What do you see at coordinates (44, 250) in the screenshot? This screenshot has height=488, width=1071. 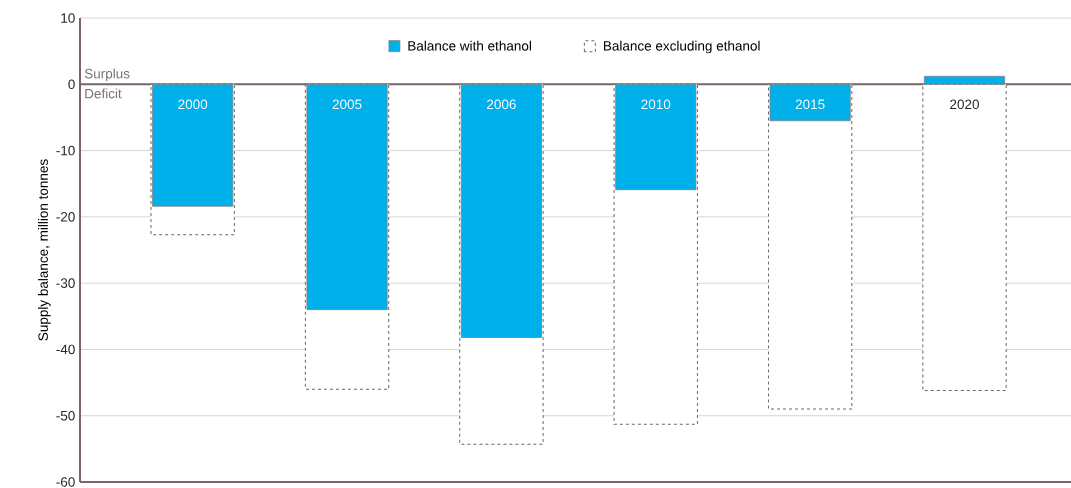 I see `y-axis-title: Supply balance, million tonnes` at bounding box center [44, 250].